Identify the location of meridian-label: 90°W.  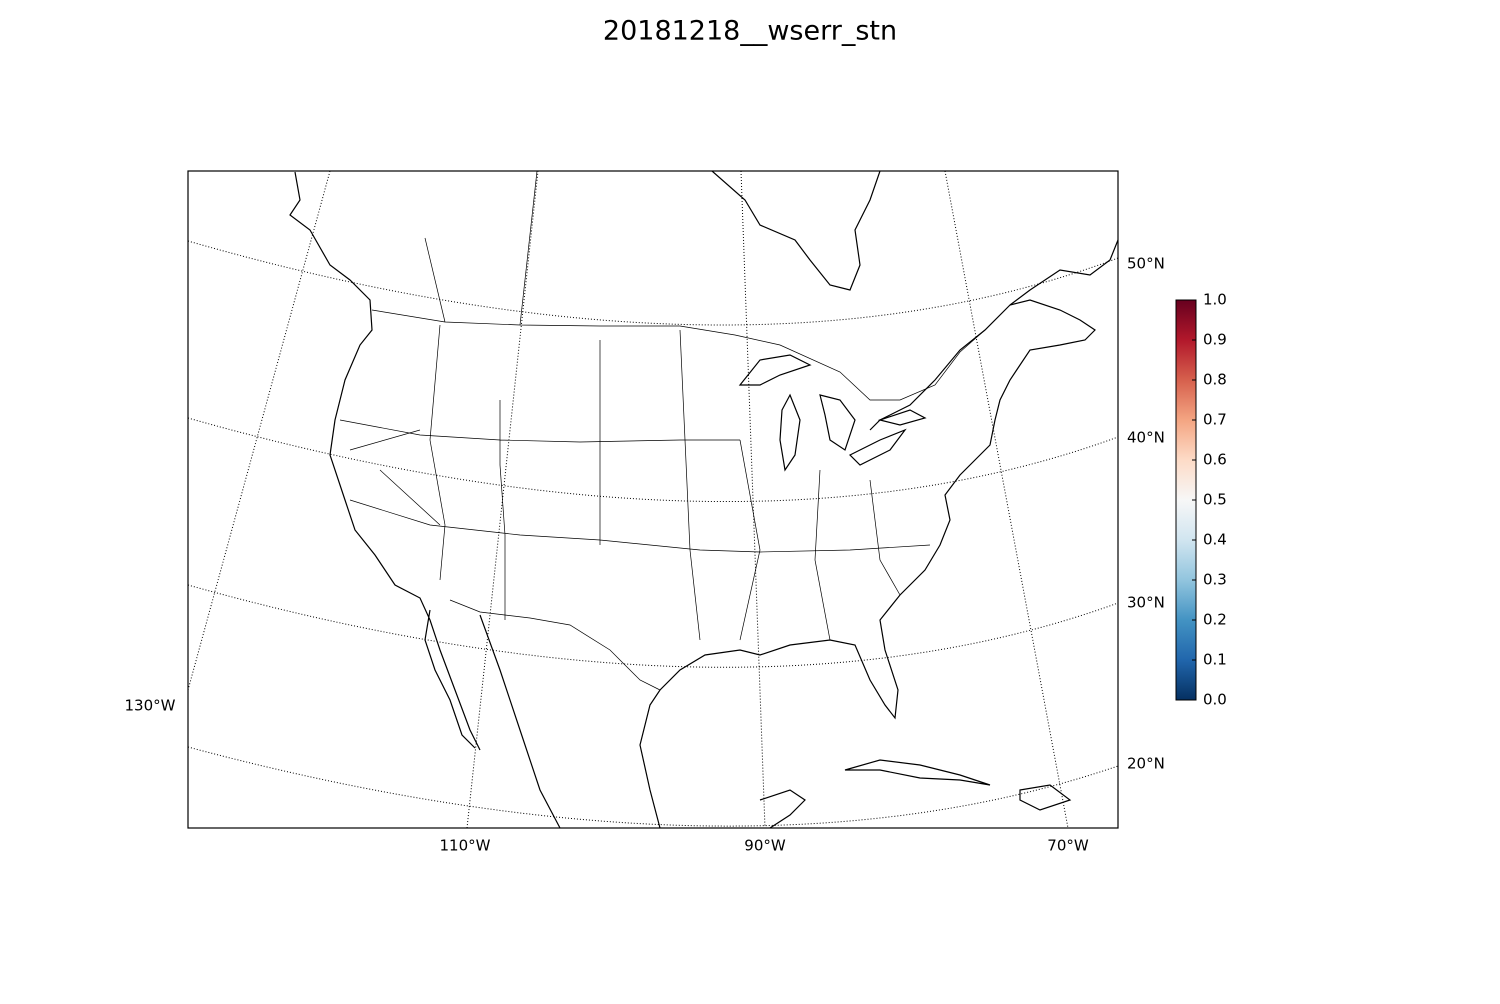
(765, 846).